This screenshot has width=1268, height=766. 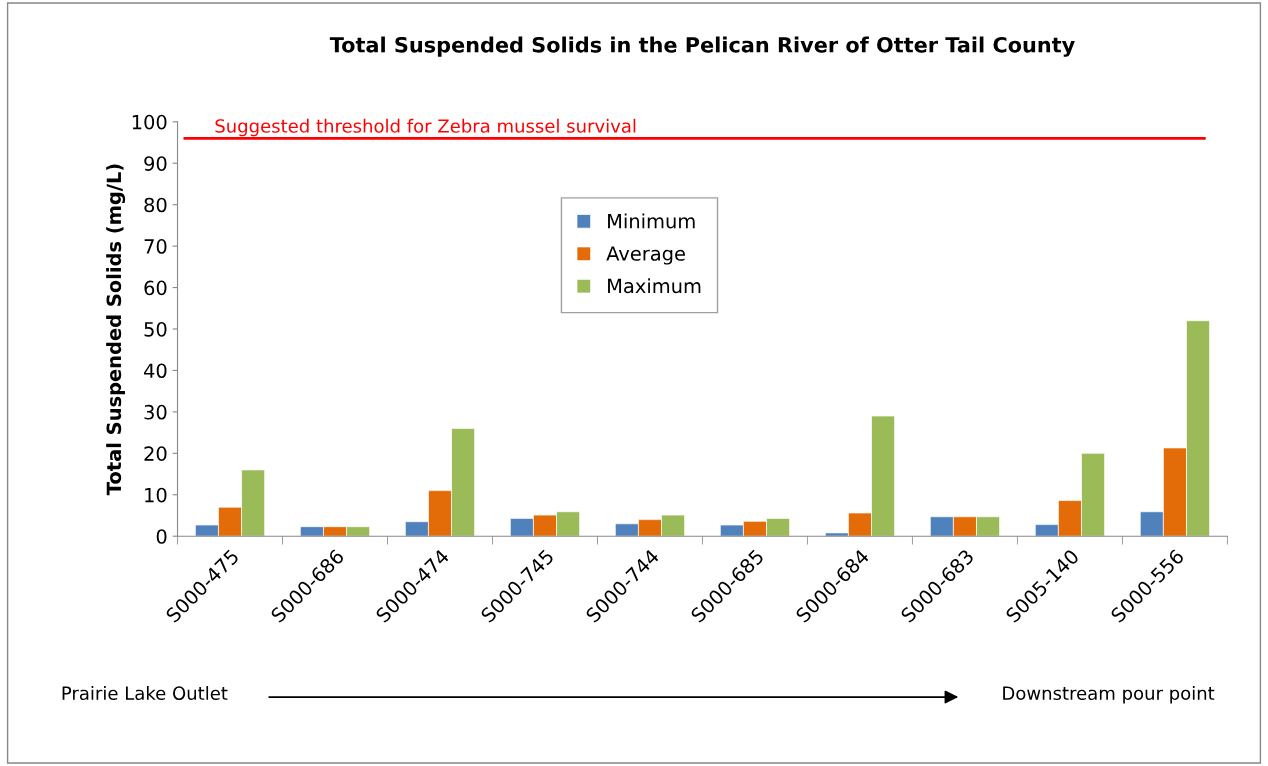 I want to click on legend-label: Minimum, so click(x=651, y=221).